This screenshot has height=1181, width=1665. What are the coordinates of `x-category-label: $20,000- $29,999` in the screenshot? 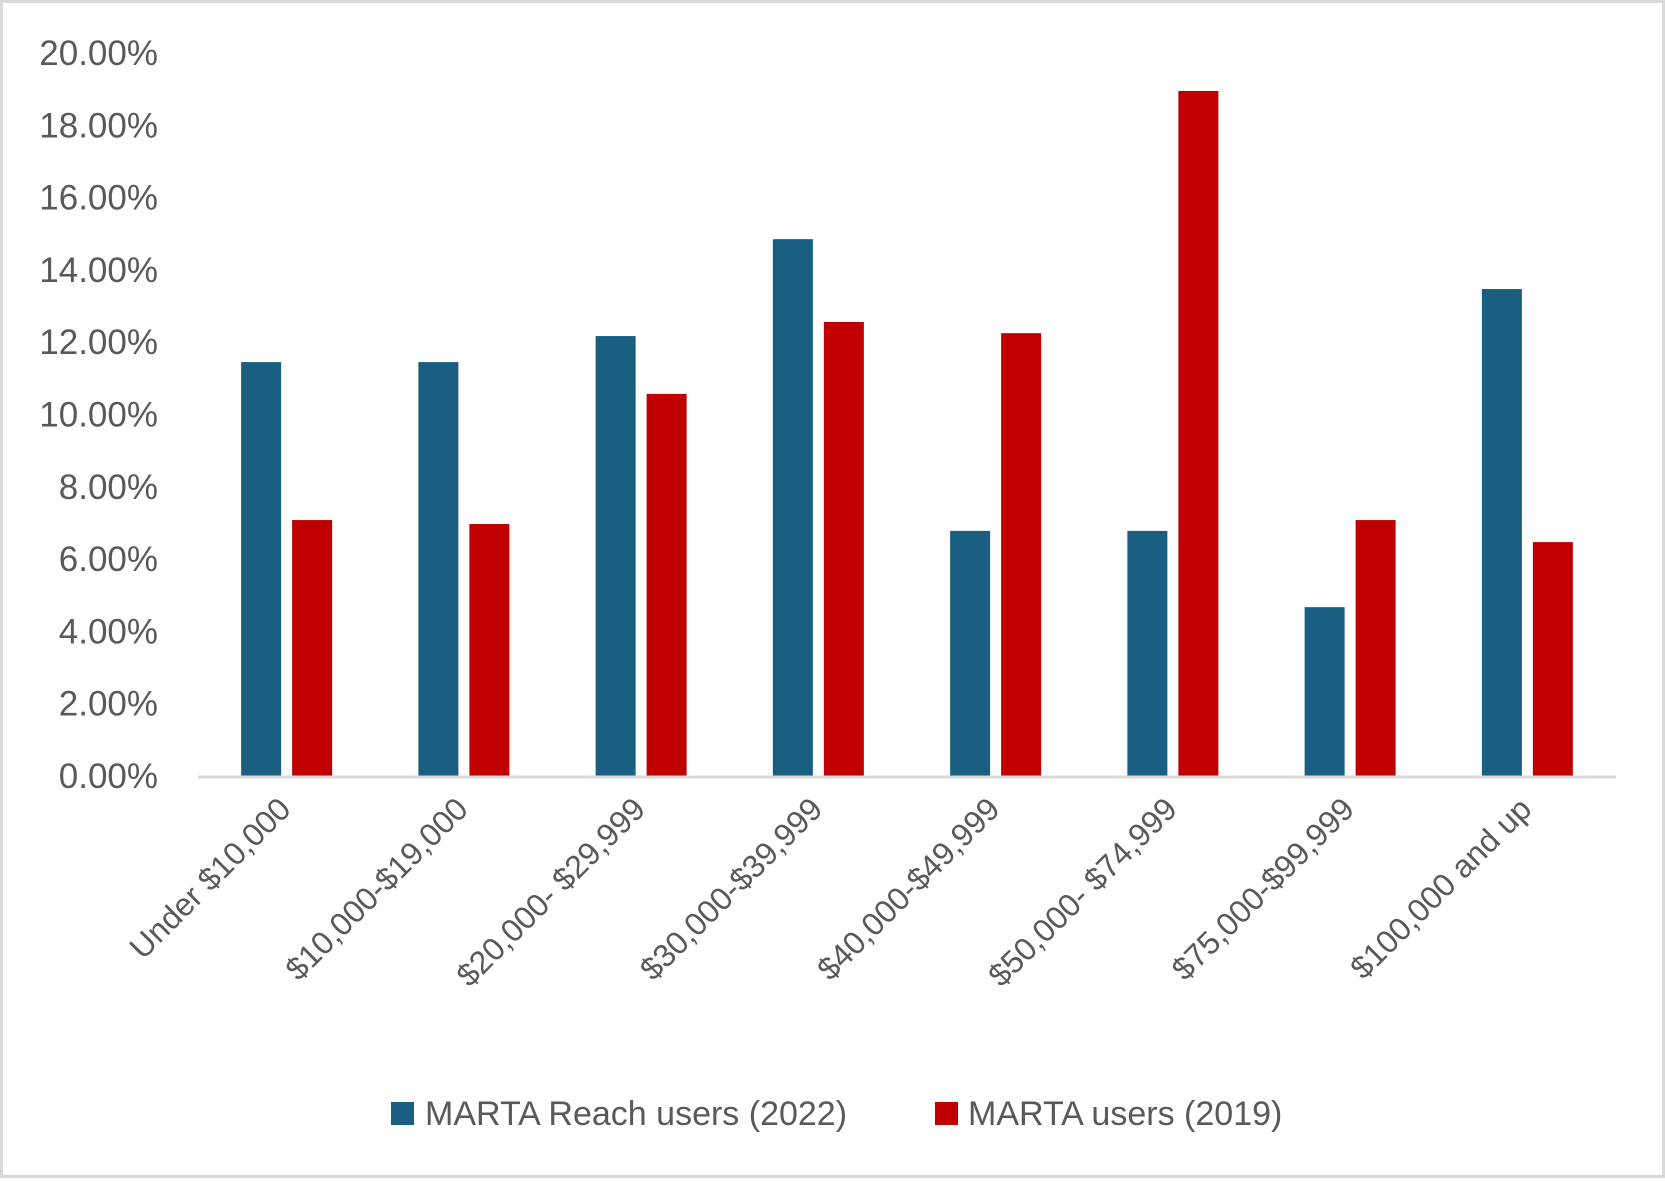 It's located at (550, 891).